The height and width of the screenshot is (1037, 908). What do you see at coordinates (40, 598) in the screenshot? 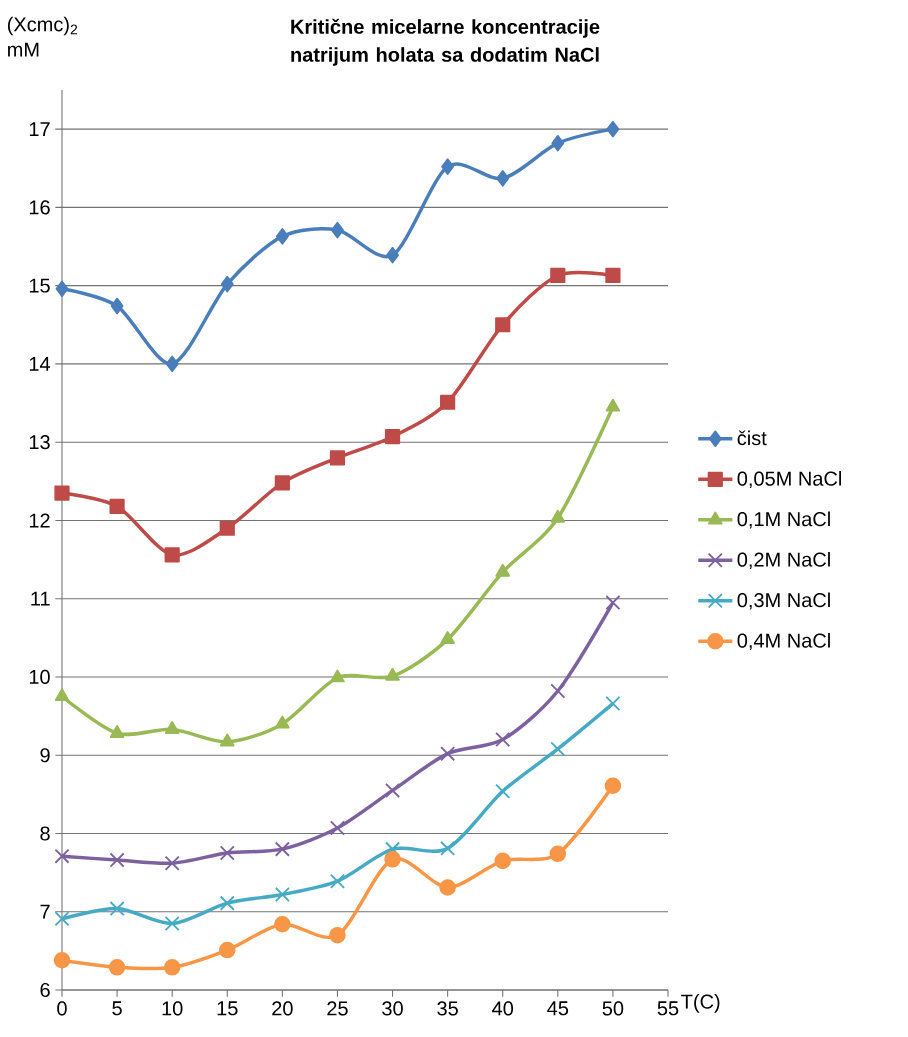
I see `y-tick-label: 11` at bounding box center [40, 598].